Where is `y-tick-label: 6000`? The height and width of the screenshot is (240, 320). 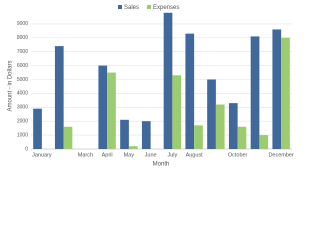
y-tick-label: 6000 is located at coordinates (22, 66).